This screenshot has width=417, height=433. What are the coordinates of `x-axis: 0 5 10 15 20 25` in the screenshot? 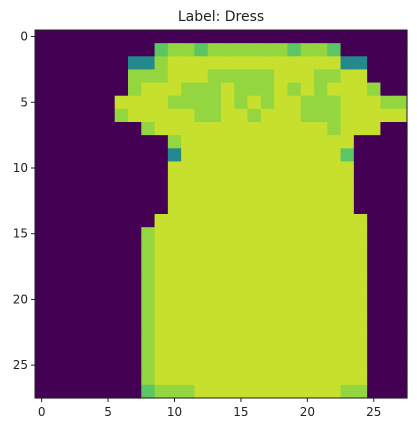 It's located at (209, 408).